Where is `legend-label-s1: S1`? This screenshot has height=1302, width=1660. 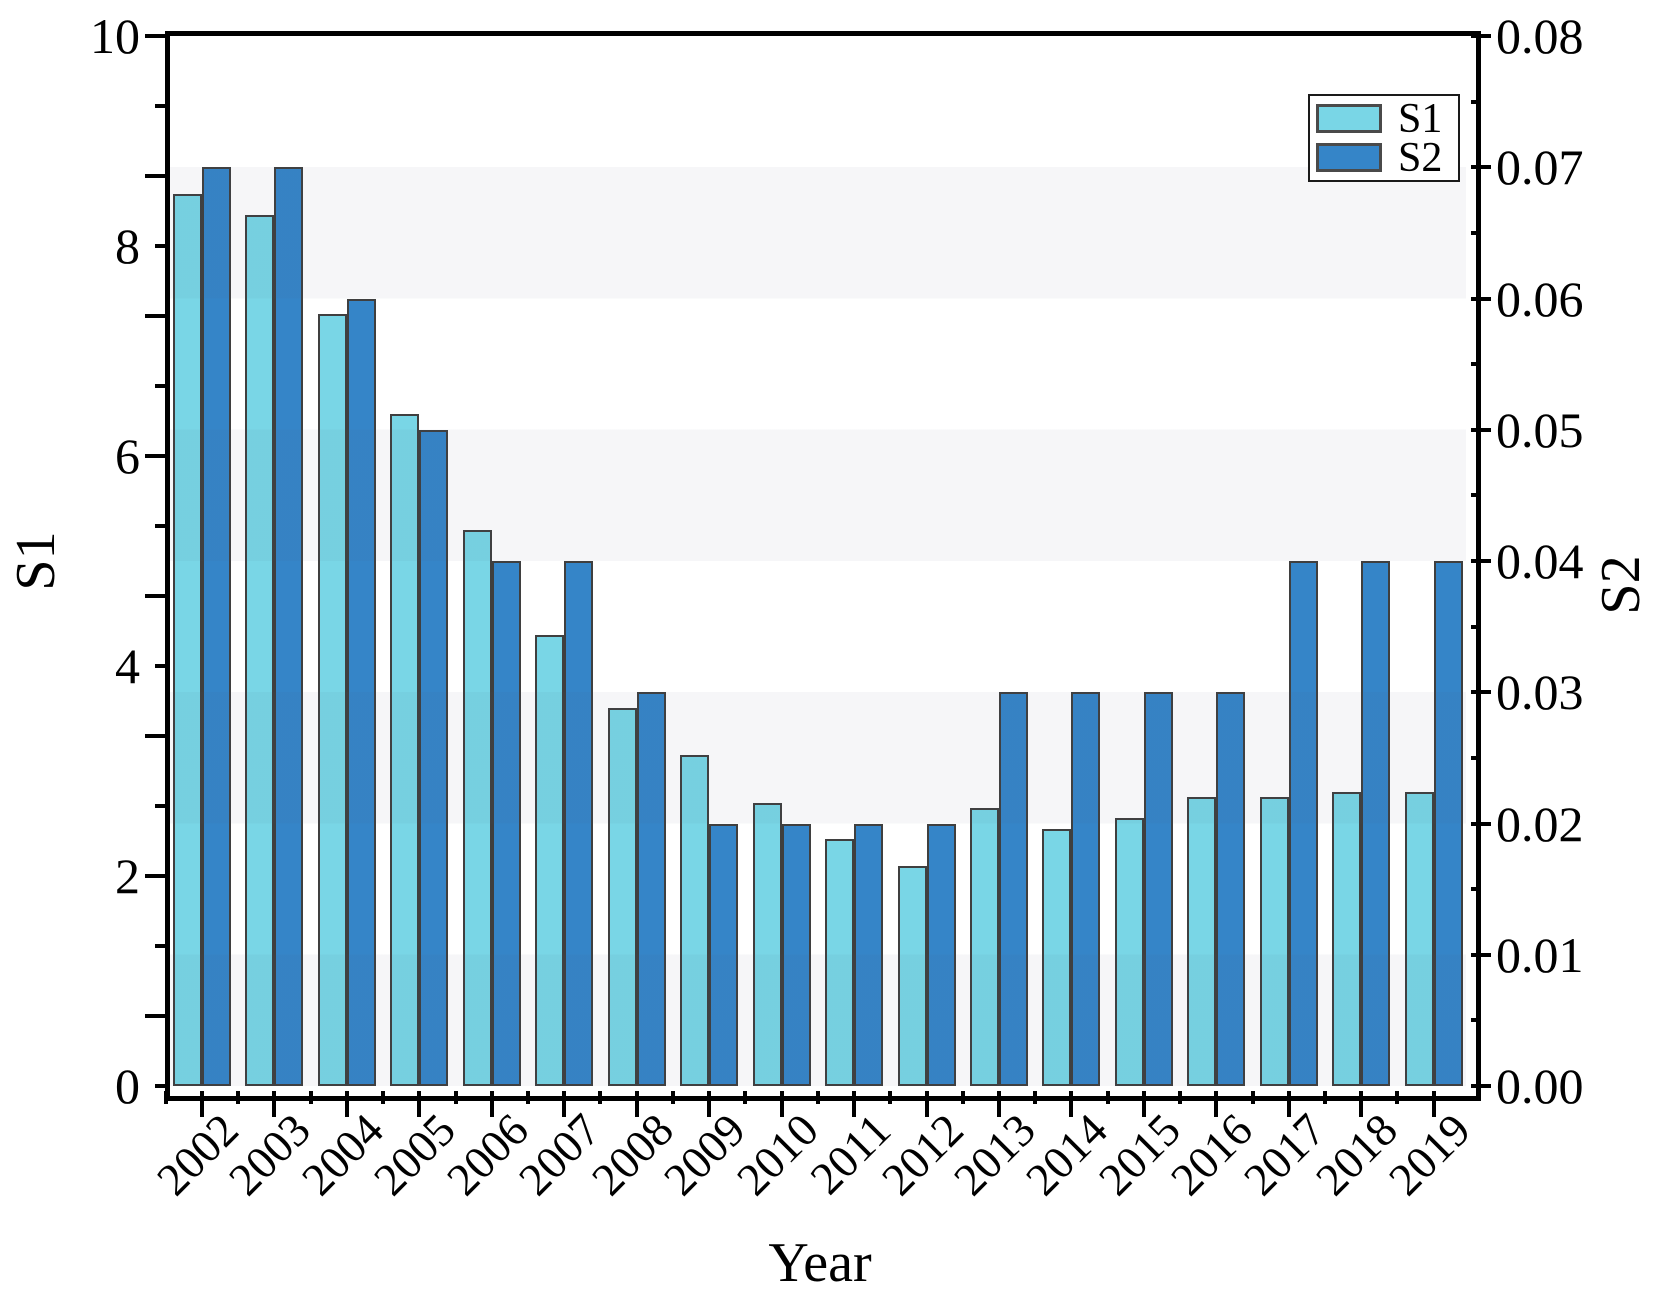 legend-label-s1: S1 is located at coordinates (1420, 118).